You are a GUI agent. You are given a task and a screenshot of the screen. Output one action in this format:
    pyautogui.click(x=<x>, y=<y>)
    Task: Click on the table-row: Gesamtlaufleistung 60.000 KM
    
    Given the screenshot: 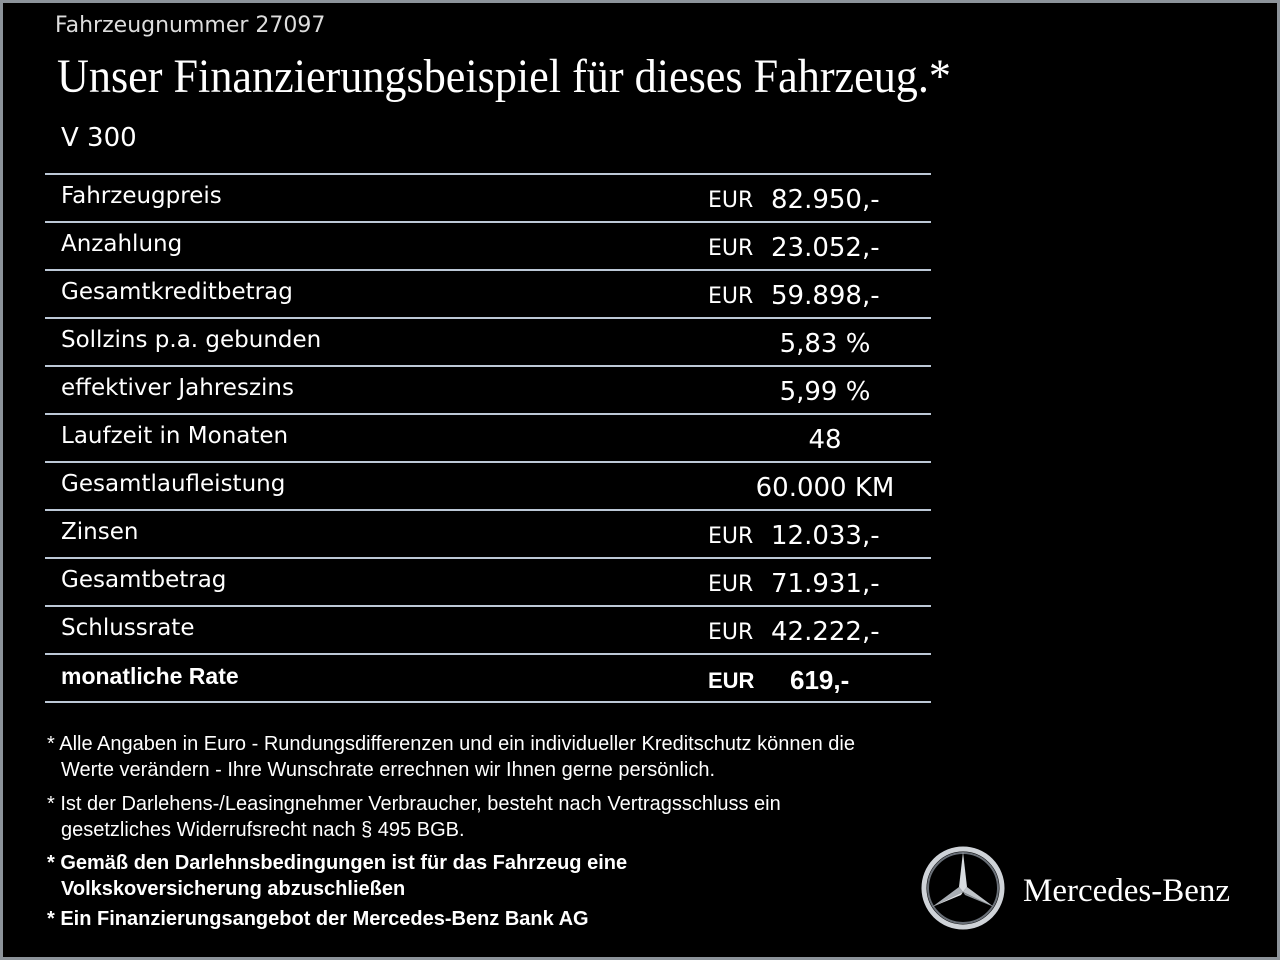 What is the action you would take?
    pyautogui.click(x=488, y=487)
    